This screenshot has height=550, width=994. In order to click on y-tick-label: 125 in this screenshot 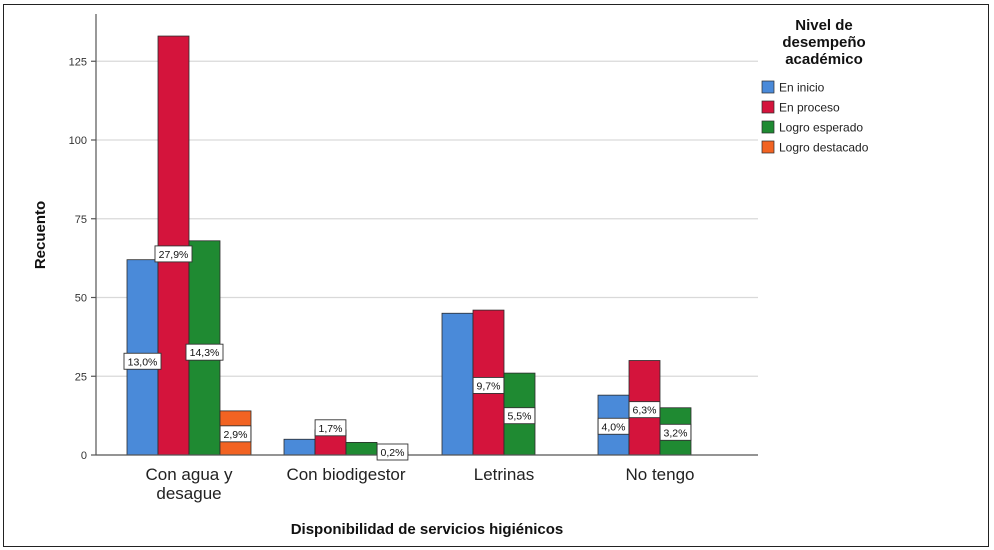, I will do `click(78, 62)`.